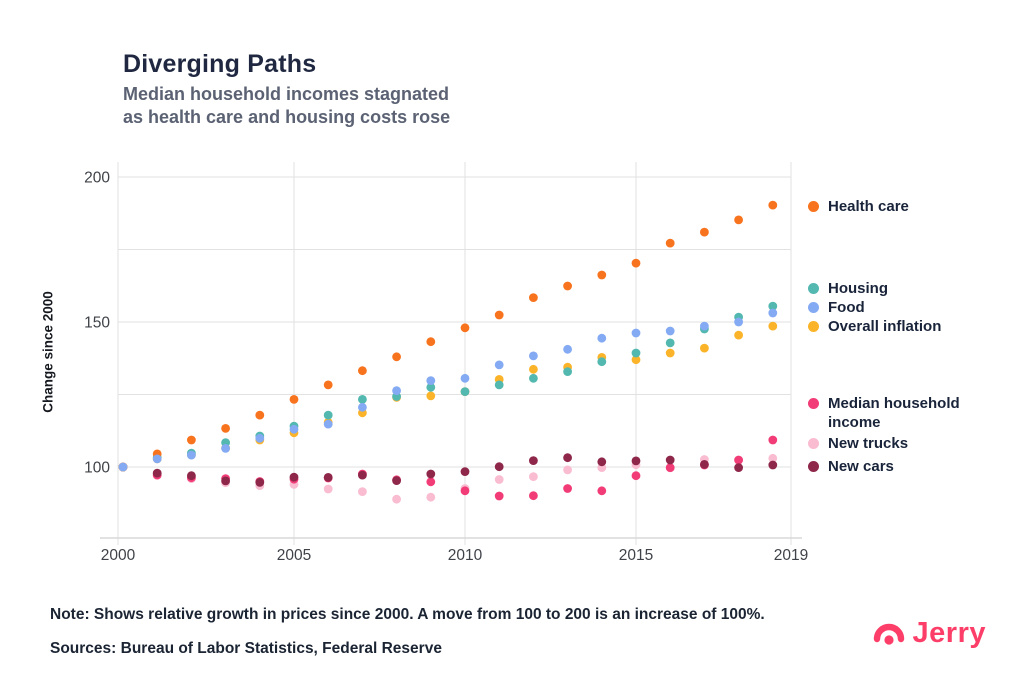  I want to click on food-swatch-icon, so click(813, 307).